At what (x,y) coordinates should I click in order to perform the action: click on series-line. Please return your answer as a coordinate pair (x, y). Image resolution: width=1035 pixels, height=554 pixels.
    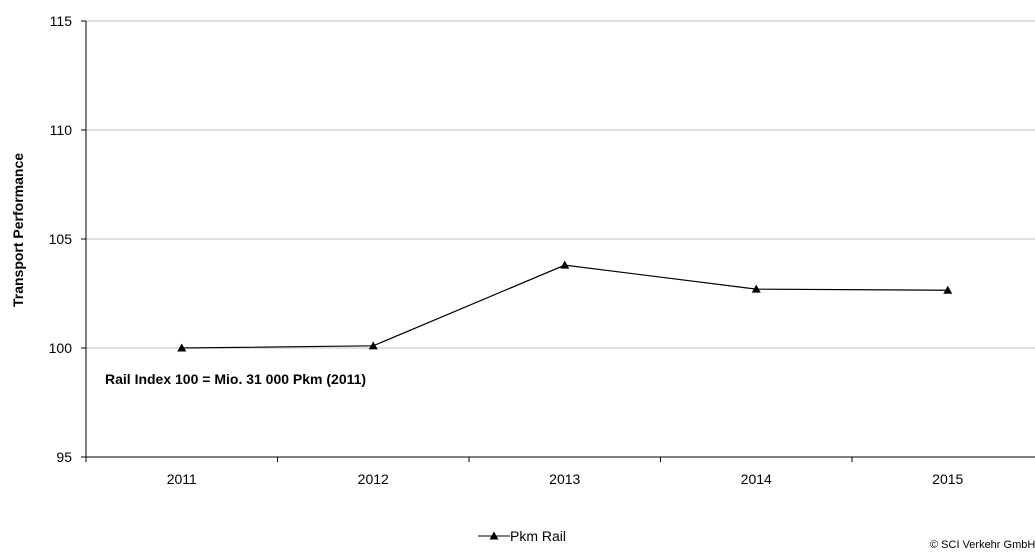
    Looking at the image, I should click on (564, 306).